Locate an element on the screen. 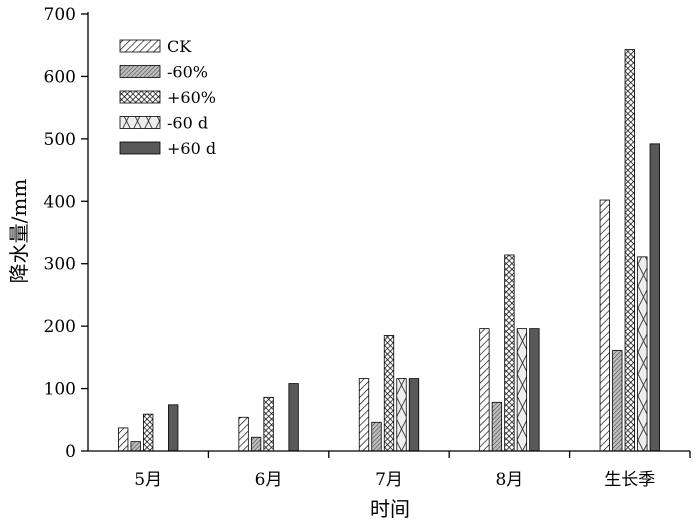  y-tick-label: 700 is located at coordinates (60, 15).